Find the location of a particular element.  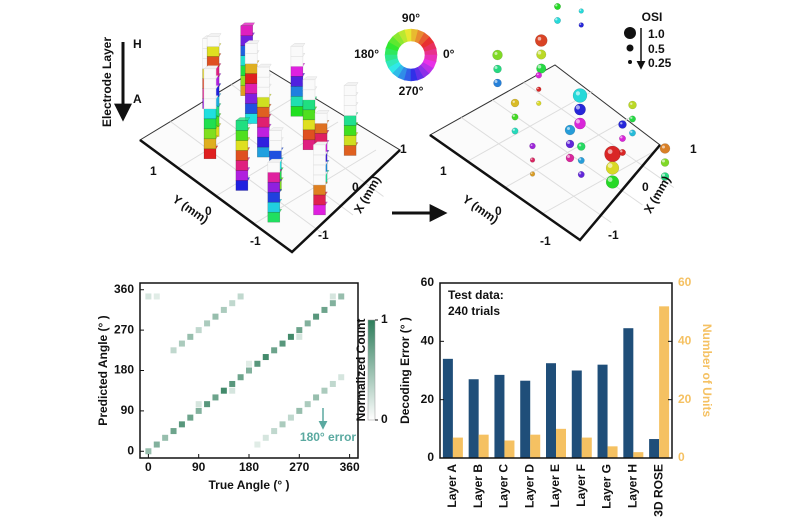

y2-tick-label: 20 is located at coordinates (685, 399).